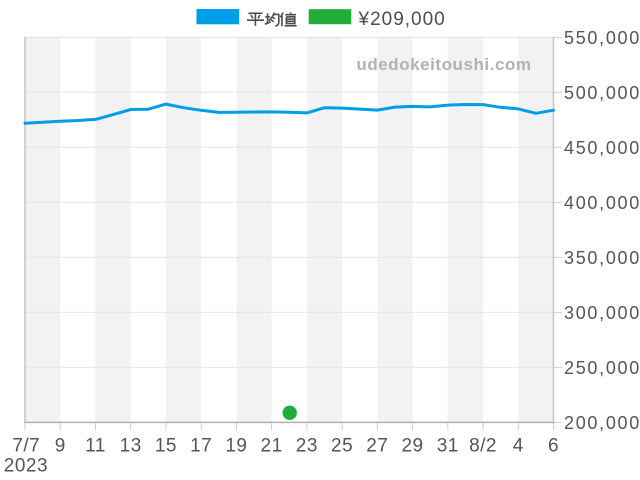 Image resolution: width=640 pixels, height=480 pixels. I want to click on svg-text: 550,000, so click(602, 38).